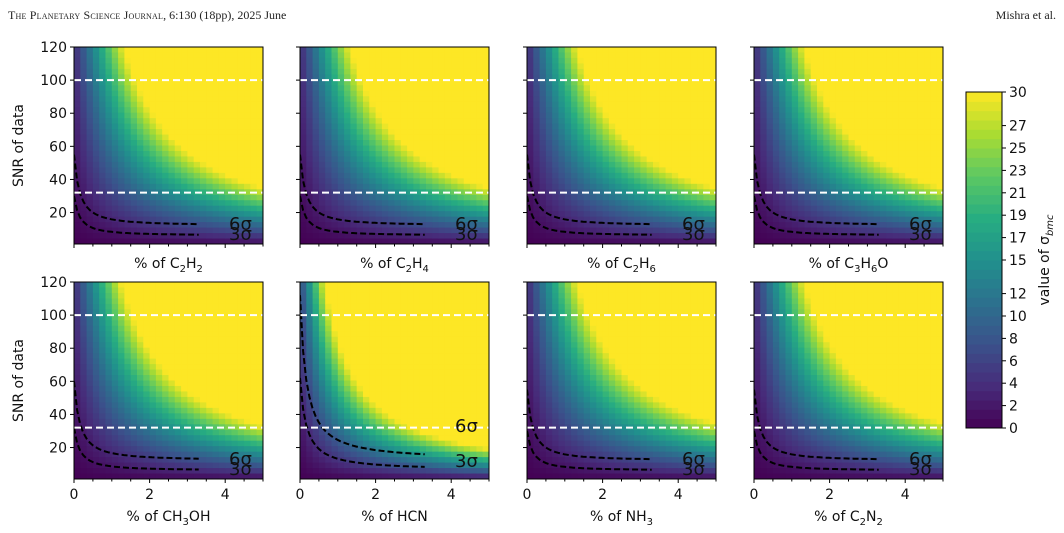  What do you see at coordinates (1018, 127) in the screenshot?
I see `colorbar-tick-label: 27` at bounding box center [1018, 127].